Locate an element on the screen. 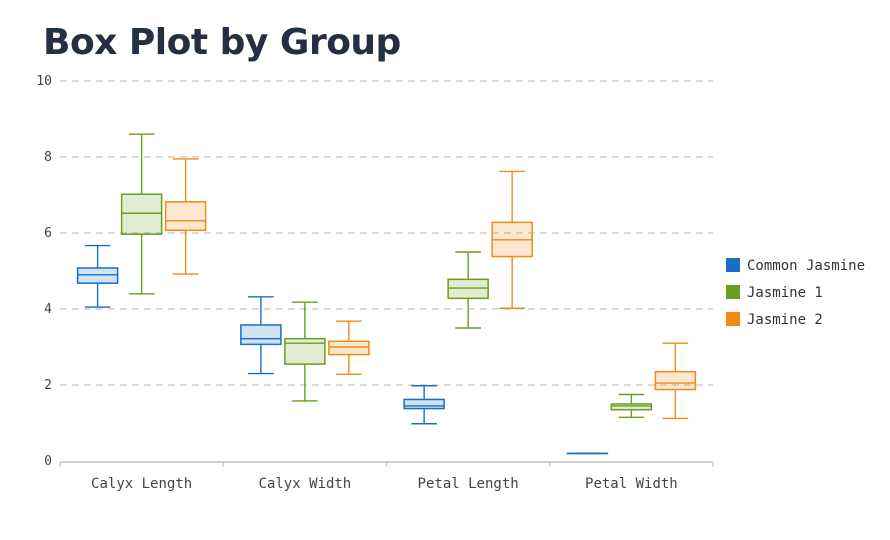  x-tick-label: Petal Length is located at coordinates (468, 484).